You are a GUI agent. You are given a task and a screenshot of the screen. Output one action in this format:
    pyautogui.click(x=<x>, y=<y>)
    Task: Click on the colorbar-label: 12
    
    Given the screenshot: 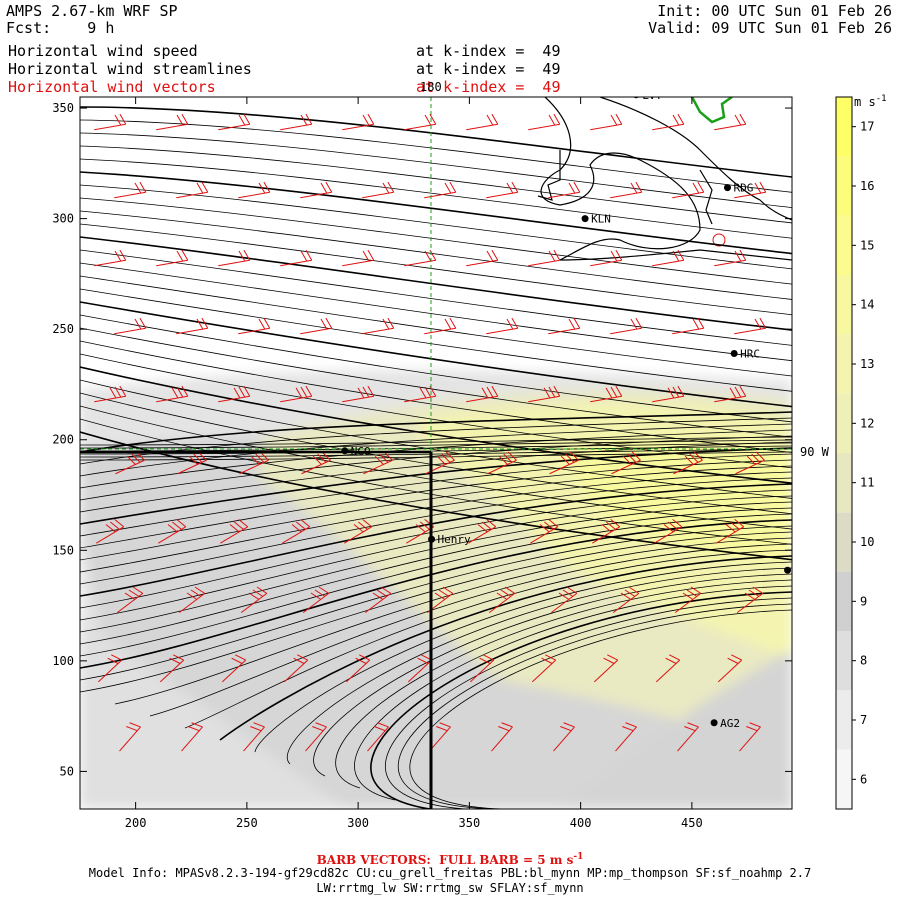 What is the action you would take?
    pyautogui.click(x=867, y=423)
    